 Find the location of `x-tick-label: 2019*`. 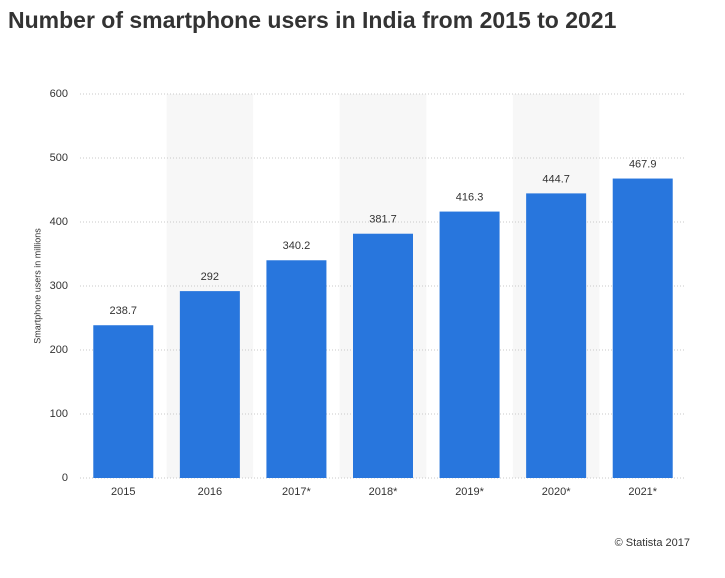

x-tick-label: 2019* is located at coordinates (469, 492).